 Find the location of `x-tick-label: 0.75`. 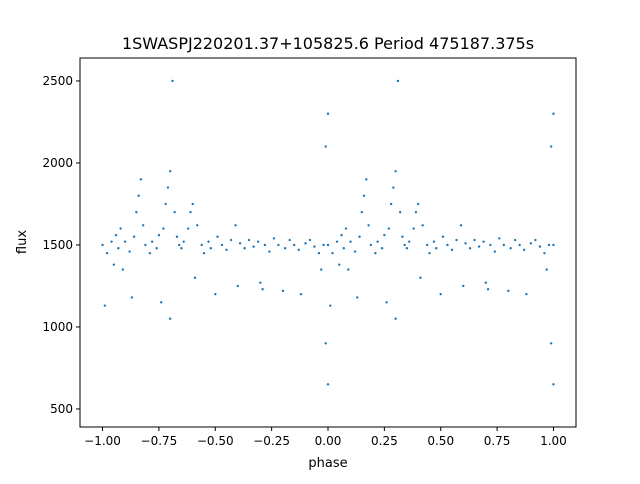

x-tick-label: 0.75 is located at coordinates (497, 441).